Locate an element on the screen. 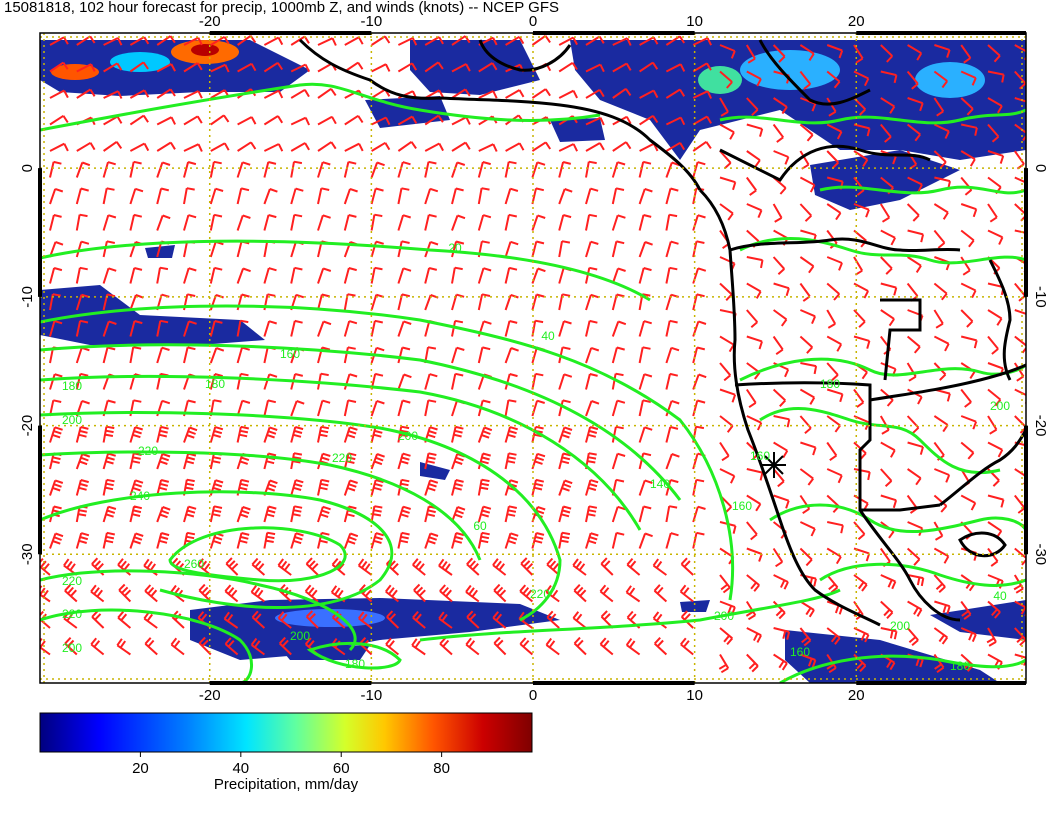 This screenshot has width=1056, height=816. lat-label-left: -10 is located at coordinates (27, 297).